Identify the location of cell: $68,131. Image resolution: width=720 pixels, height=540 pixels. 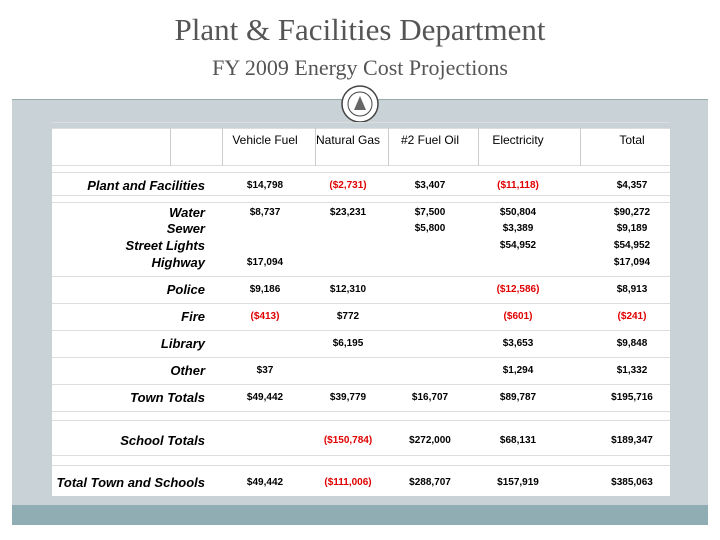
(518, 440).